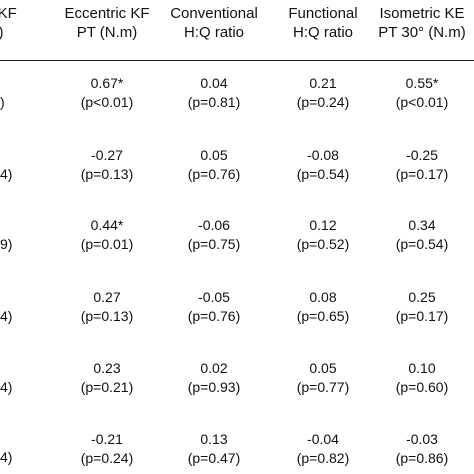  Describe the element at coordinates (107, 83) in the screenshot. I see `coefficient: 0.67*` at that location.